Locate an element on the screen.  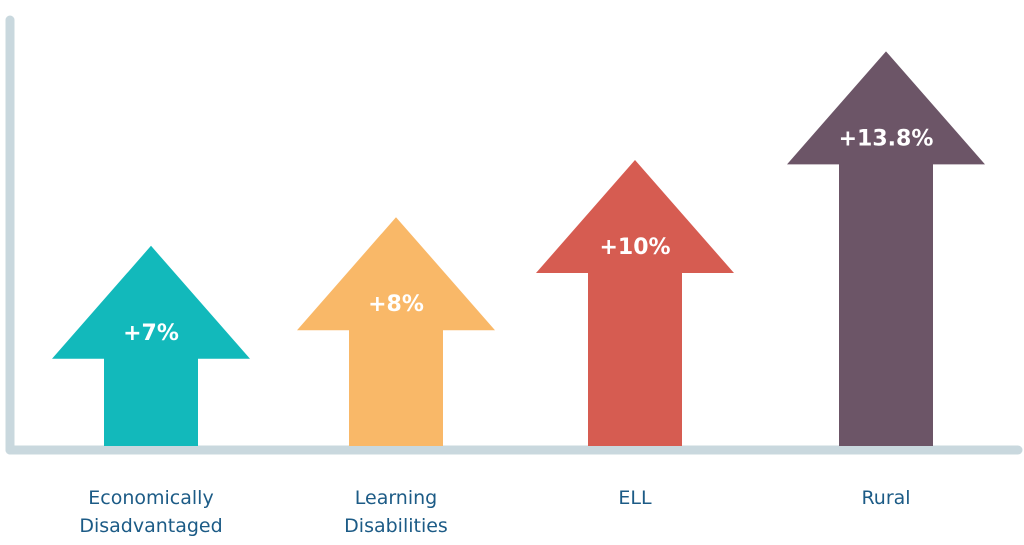
category-label: Rural is located at coordinates (886, 498).